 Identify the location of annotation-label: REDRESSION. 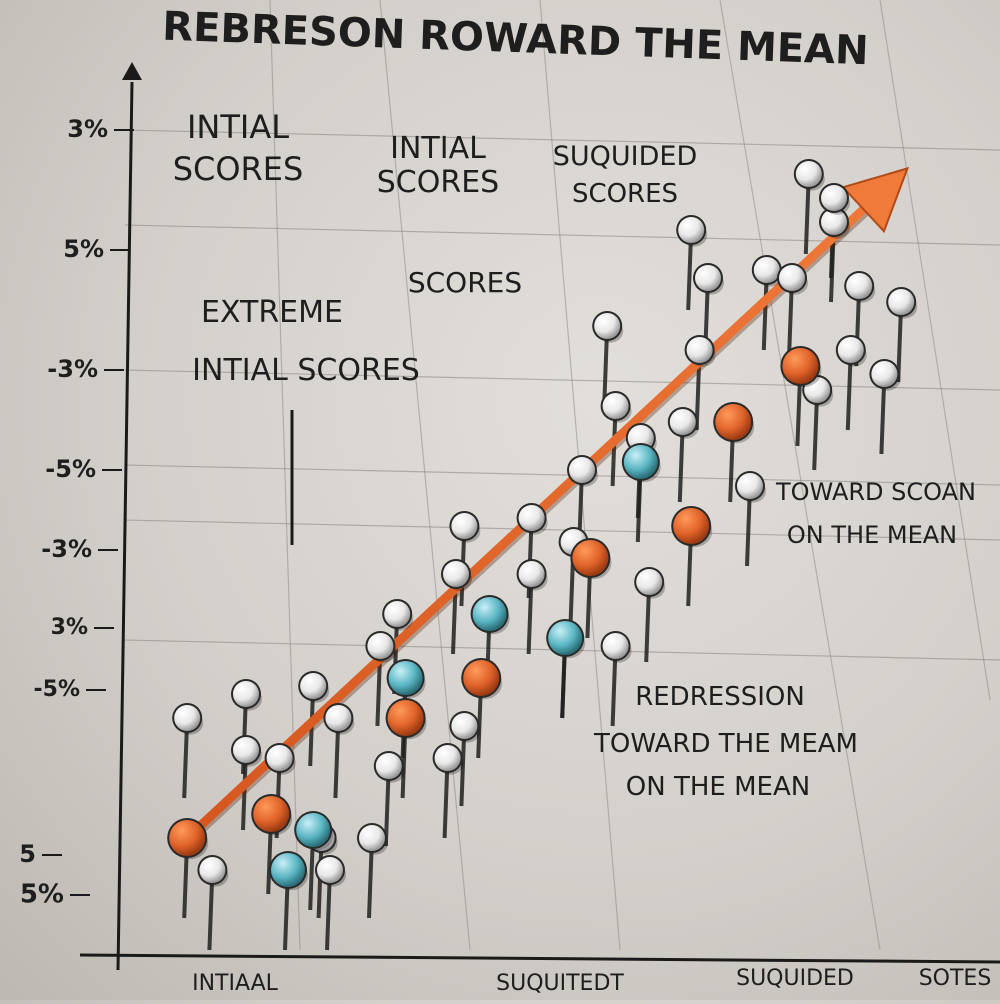
(720, 697).